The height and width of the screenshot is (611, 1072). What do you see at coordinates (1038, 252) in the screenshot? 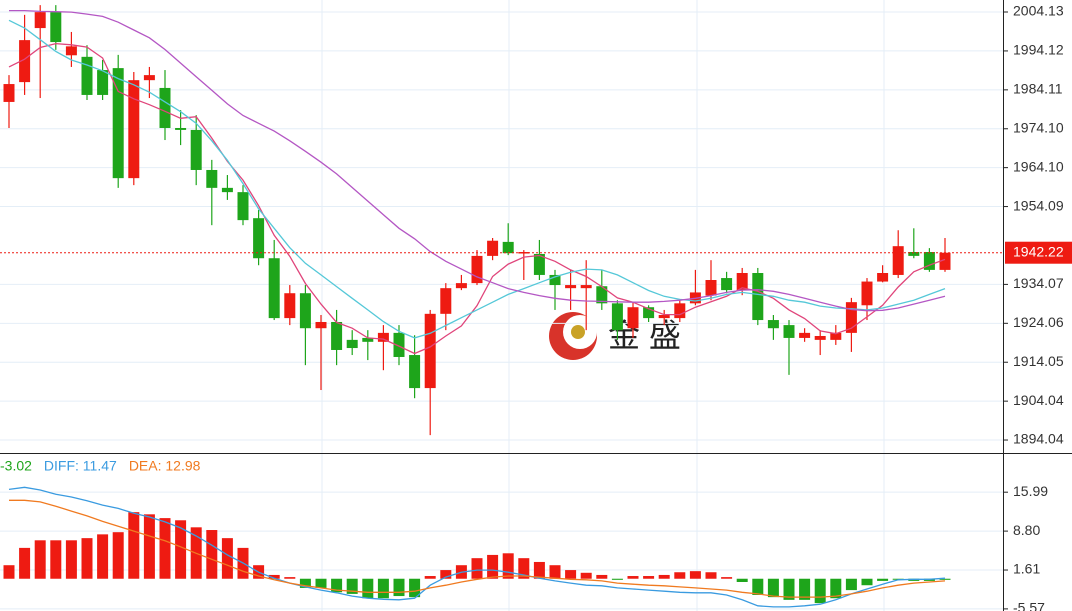
I see `last-price-box` at bounding box center [1038, 252].